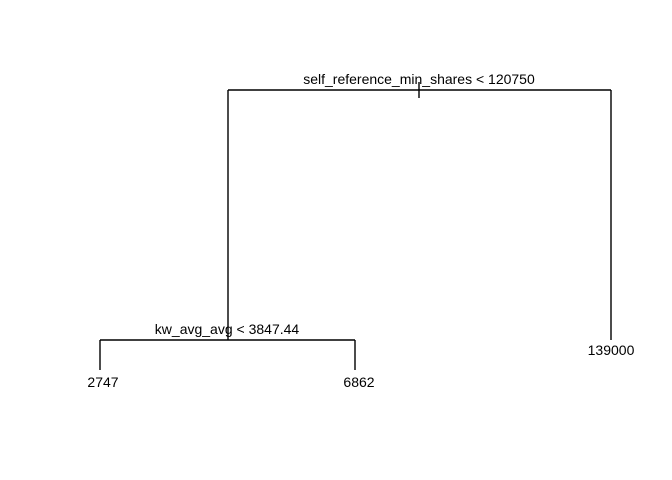  I want to click on leaf-label-right: 139000, so click(611, 350).